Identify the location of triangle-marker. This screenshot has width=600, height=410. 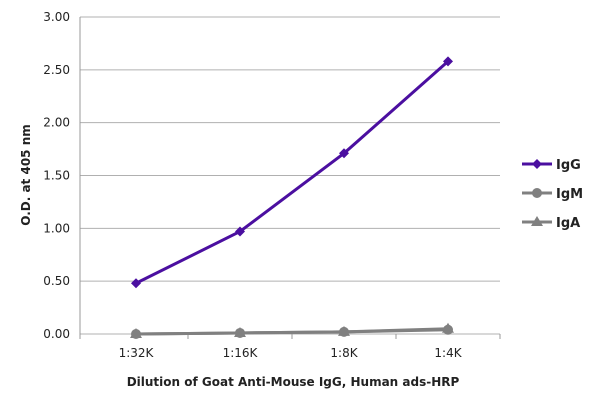
(537, 221).